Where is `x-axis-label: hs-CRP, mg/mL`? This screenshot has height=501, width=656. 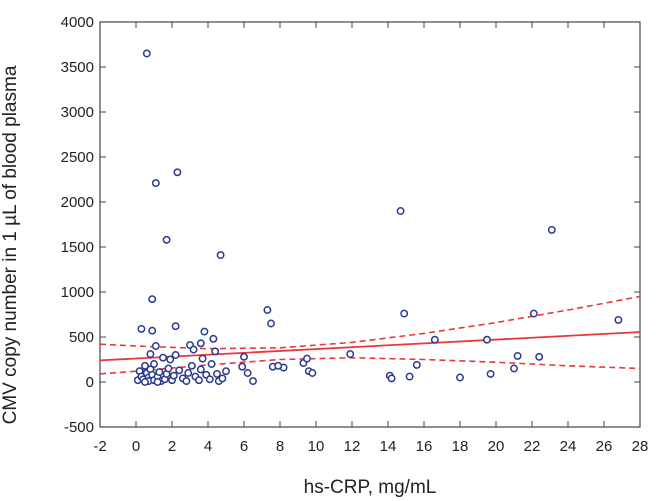 x-axis-label: hs-CRP, mg/mL is located at coordinates (370, 487).